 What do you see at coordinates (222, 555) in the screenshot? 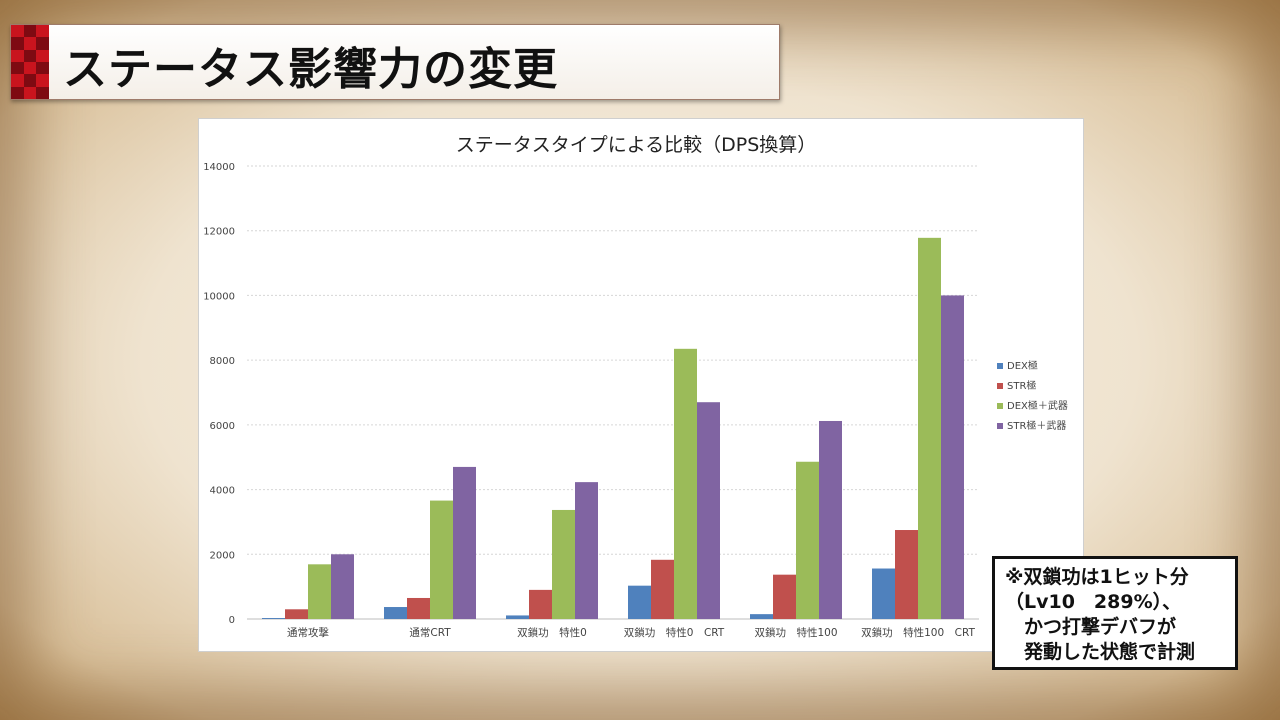
I see `y-tick-label: 2000` at bounding box center [222, 555].